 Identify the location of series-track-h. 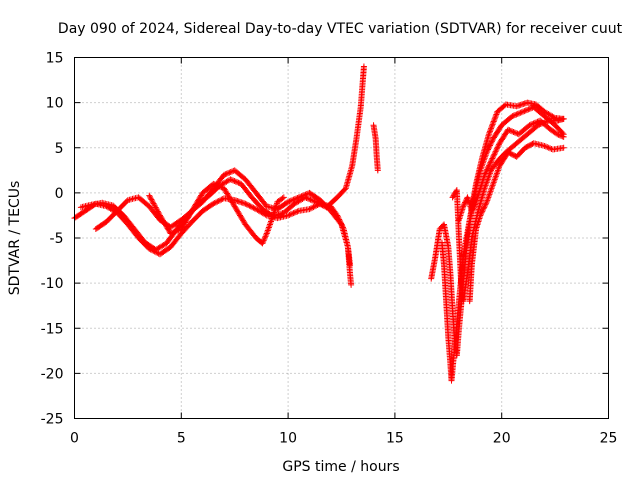
(508, 210).